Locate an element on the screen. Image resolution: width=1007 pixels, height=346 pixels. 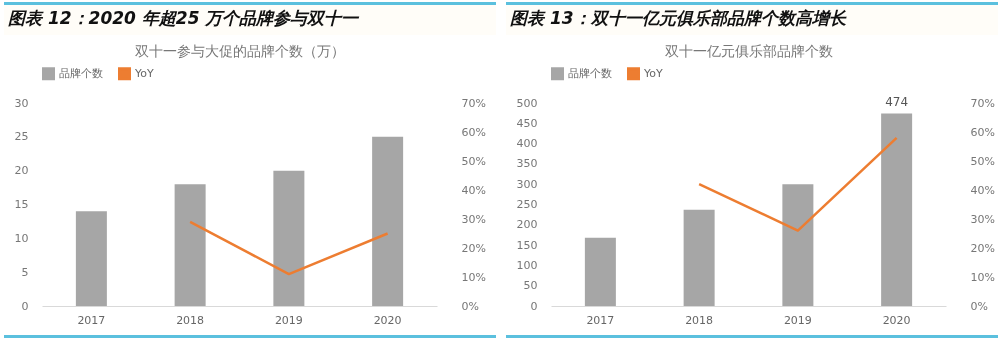
data-label: 474 is located at coordinates (897, 101).